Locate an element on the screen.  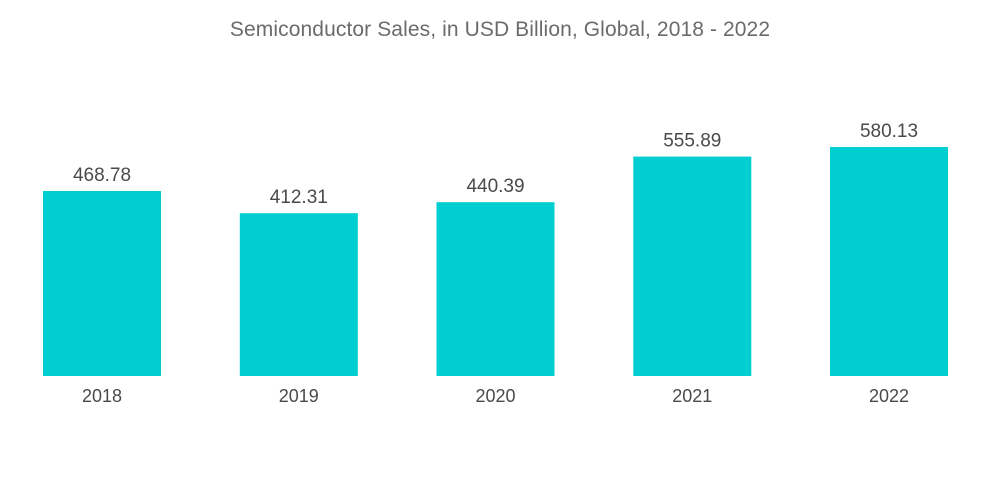
x-tick-label-2022: 2022 is located at coordinates (889, 396).